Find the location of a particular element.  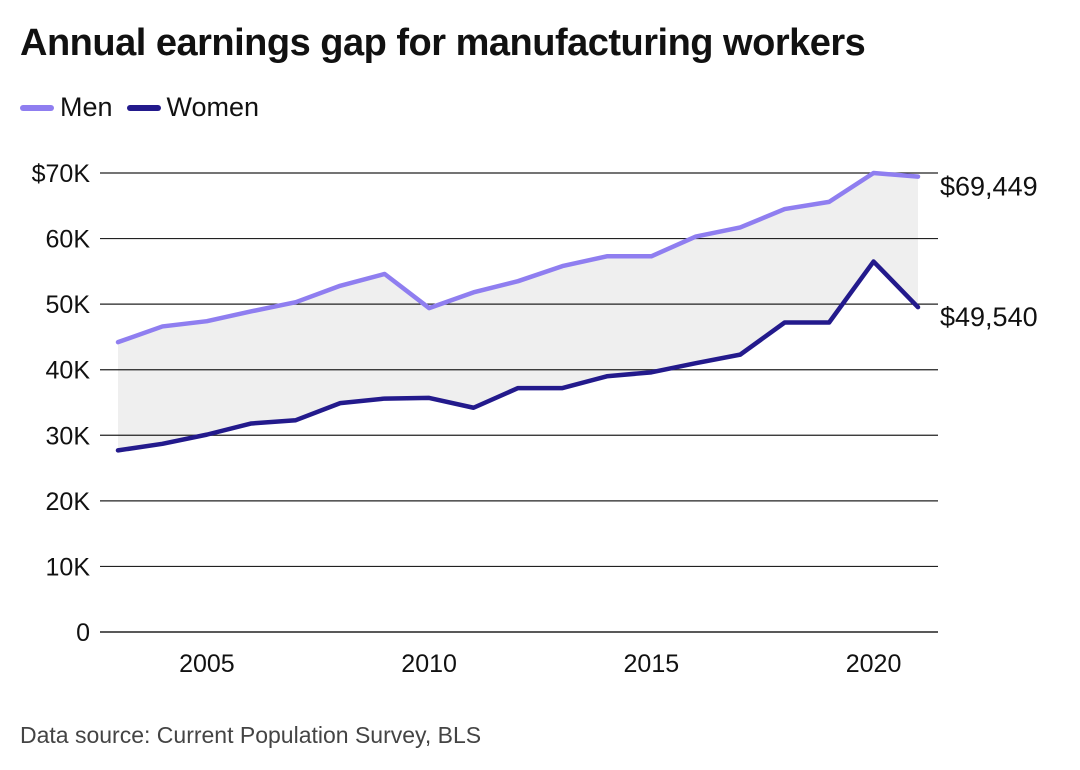

y-tick-label: $70K is located at coordinates (61, 174).